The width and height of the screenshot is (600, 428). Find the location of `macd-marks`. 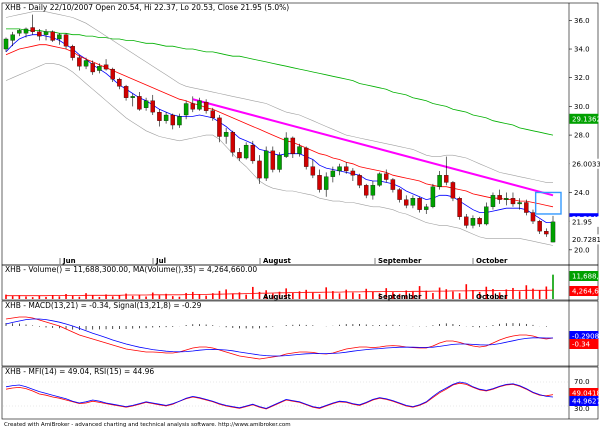

macd-marks is located at coordinates (279, 338).